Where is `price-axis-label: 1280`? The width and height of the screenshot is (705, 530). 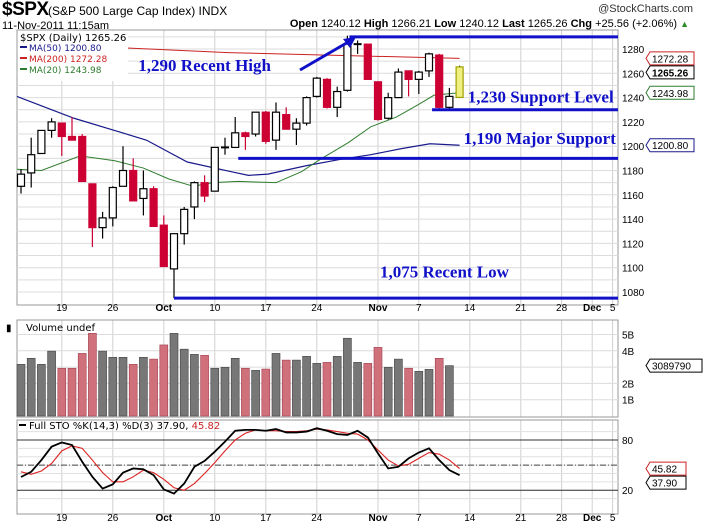
price-axis-label: 1280 is located at coordinates (633, 50).